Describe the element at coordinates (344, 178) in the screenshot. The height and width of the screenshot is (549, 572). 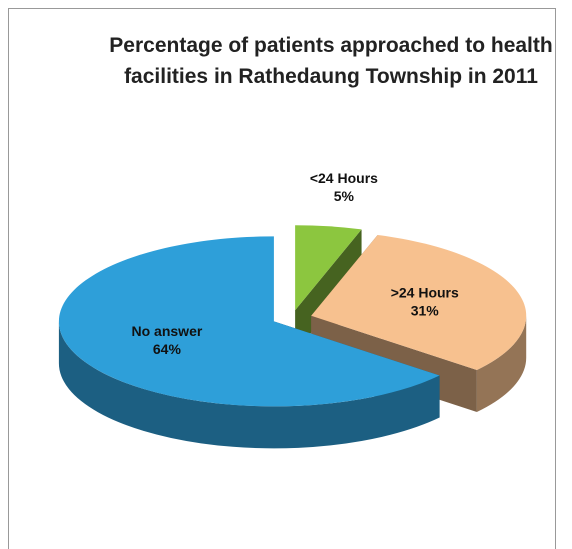
I see `slice-category-label: <24 Hours` at that location.